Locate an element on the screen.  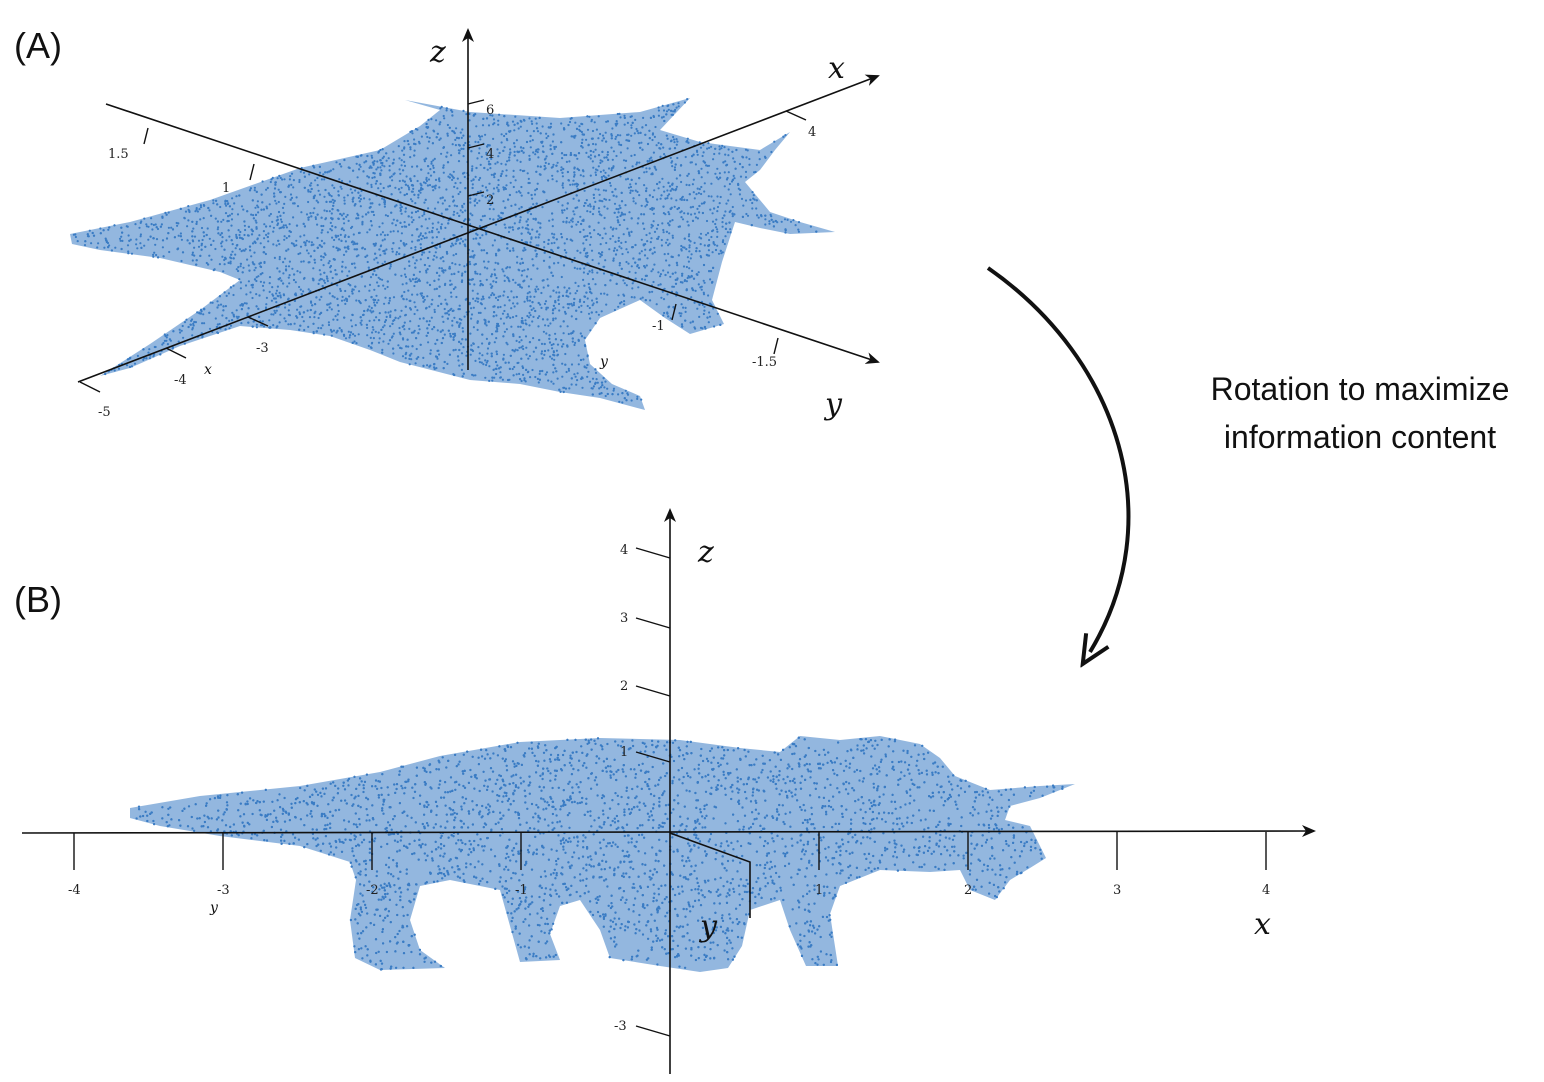
panel-b-y-axis is located at coordinates (710, 875).